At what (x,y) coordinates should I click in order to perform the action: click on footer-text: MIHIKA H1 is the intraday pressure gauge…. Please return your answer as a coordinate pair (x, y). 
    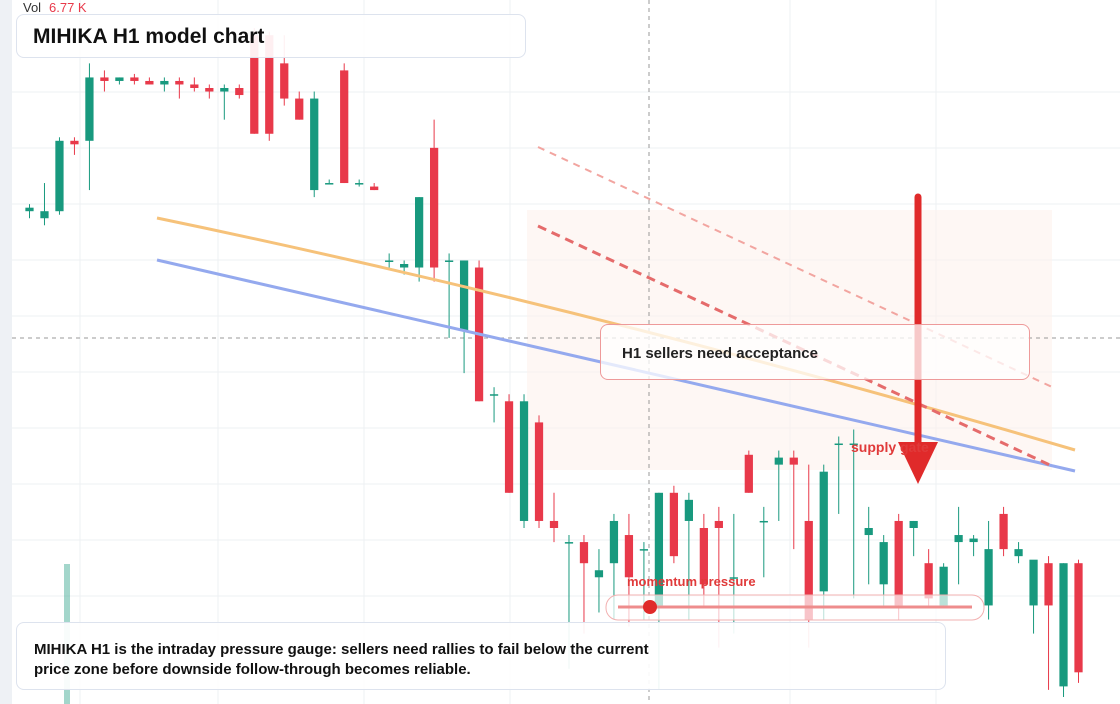
    Looking at the image, I should click on (341, 659).